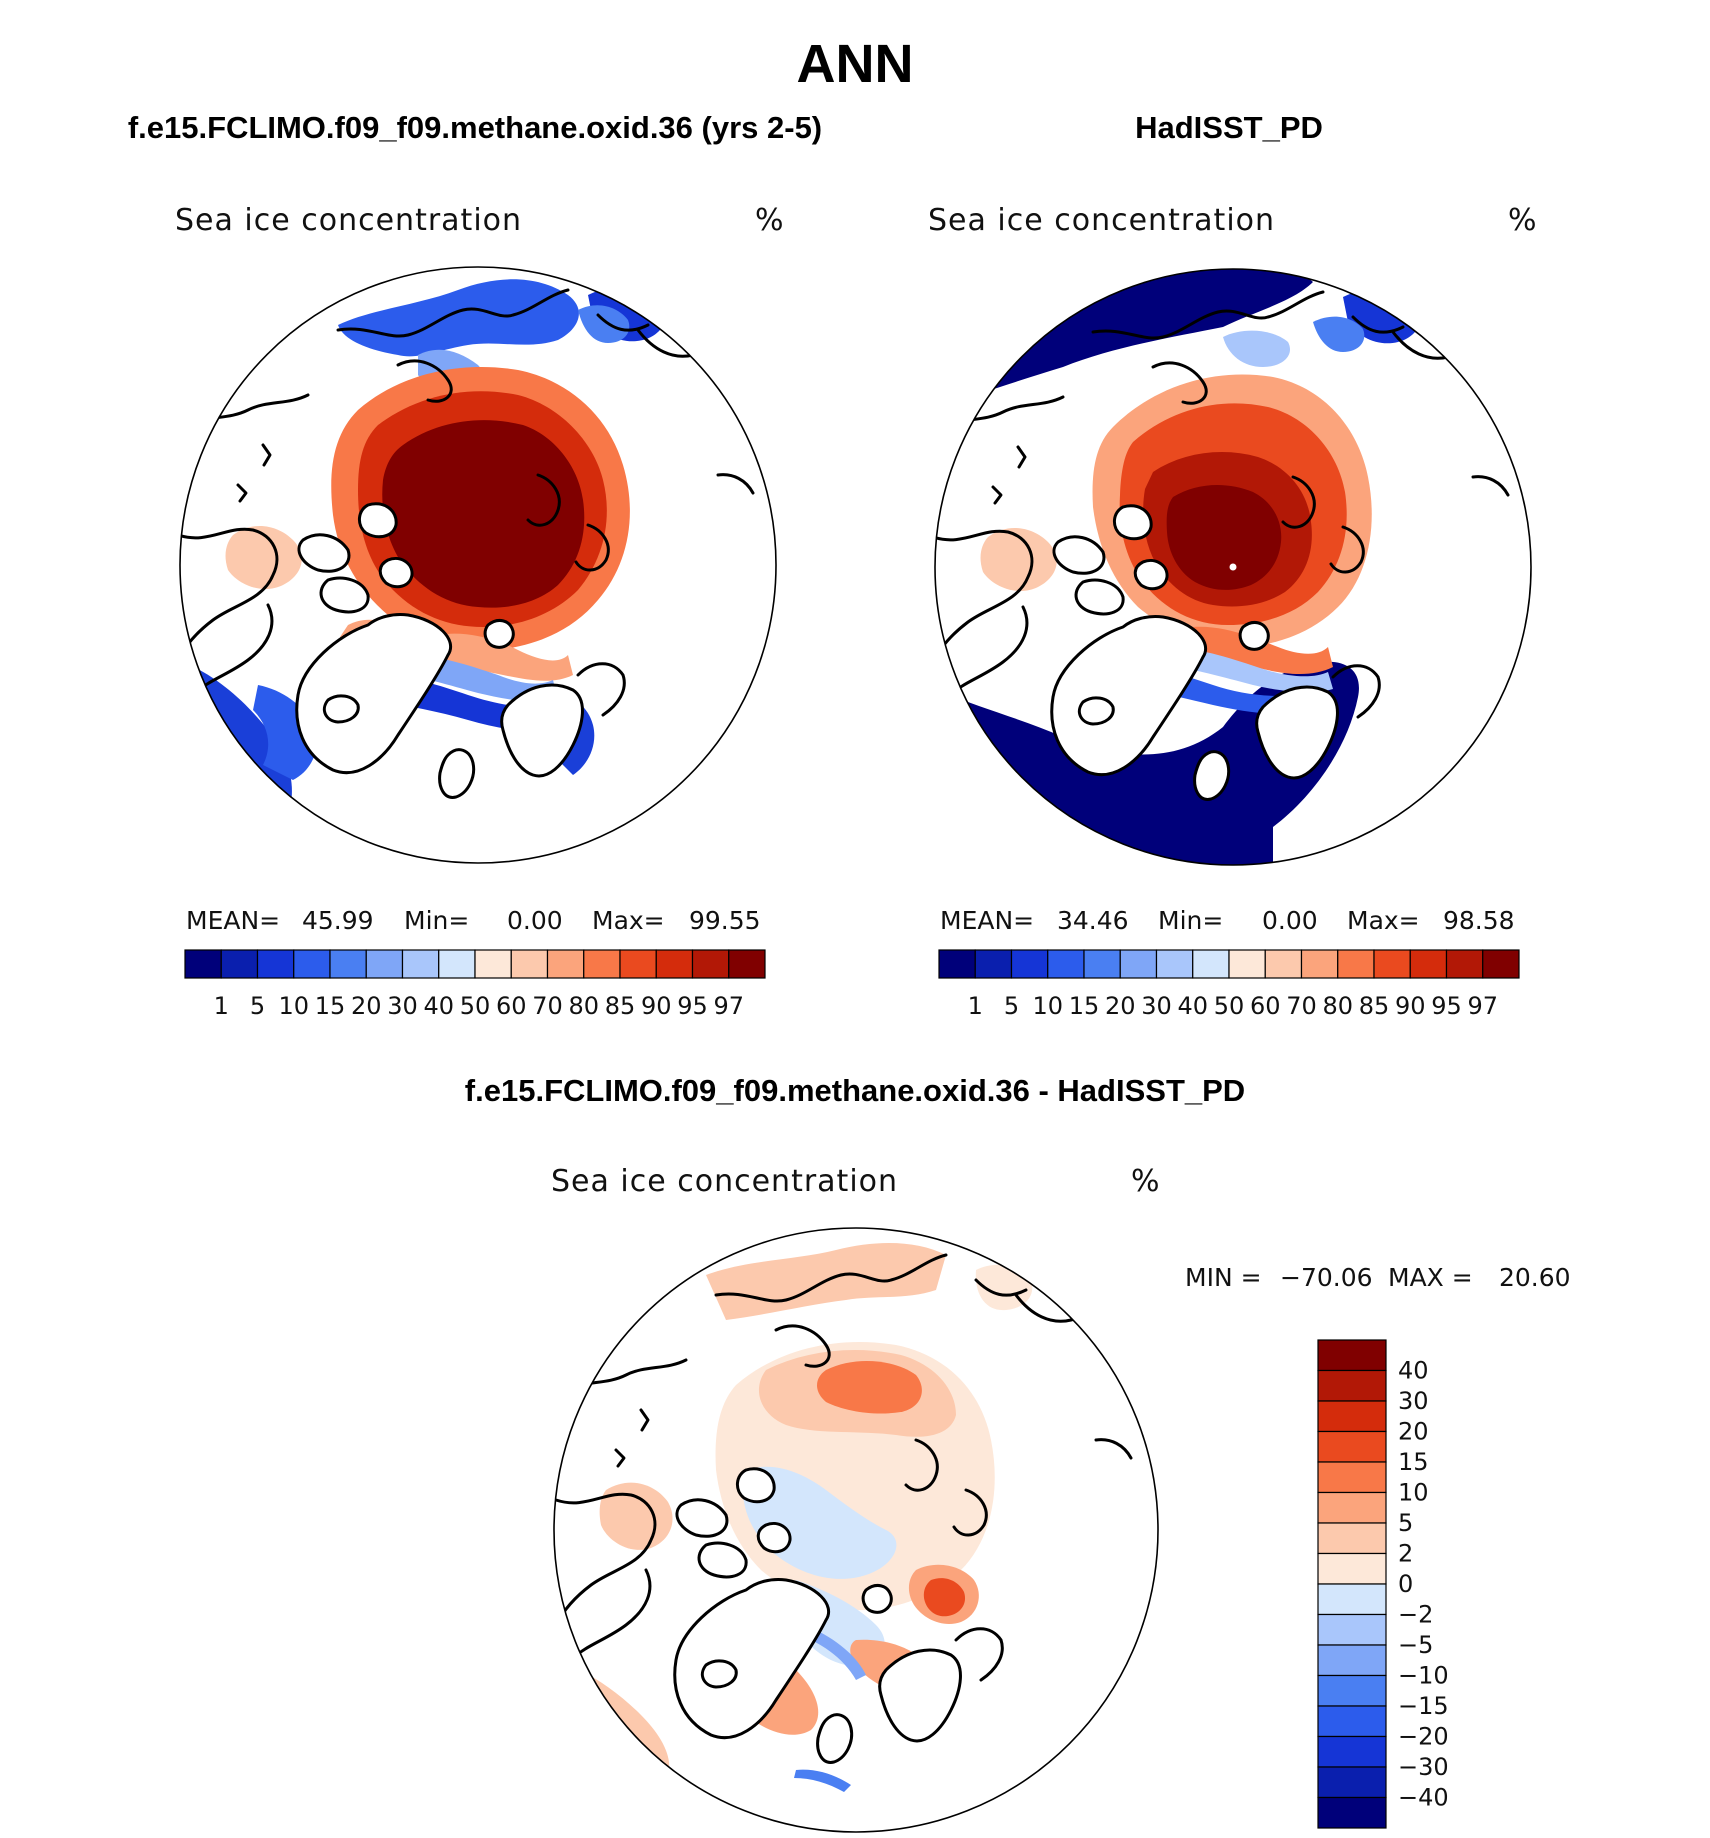 The height and width of the screenshot is (1838, 1710). I want to click on colorbar-tick-label: −15, so click(1423, 1706).